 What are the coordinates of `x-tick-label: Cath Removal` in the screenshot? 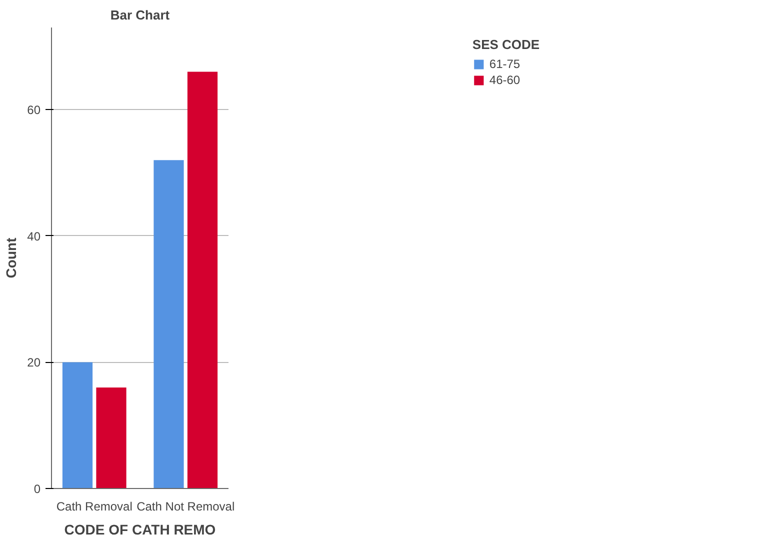 It's located at (94, 507).